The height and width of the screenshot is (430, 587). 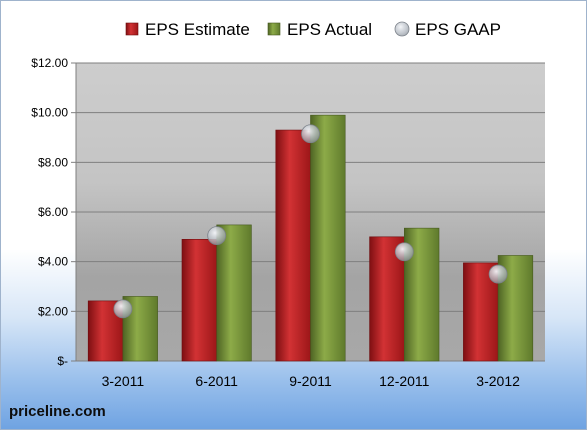 What do you see at coordinates (402, 29) in the screenshot?
I see `legend-swatch-gaap` at bounding box center [402, 29].